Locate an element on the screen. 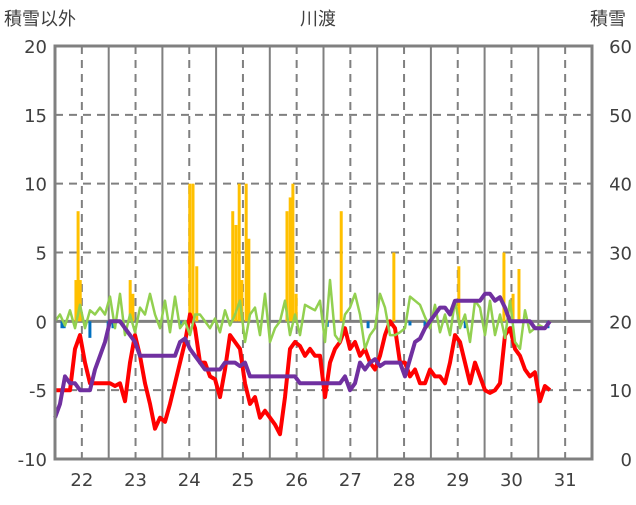 This screenshot has height=505, width=636. x-tick-label: 24 is located at coordinates (189, 480).